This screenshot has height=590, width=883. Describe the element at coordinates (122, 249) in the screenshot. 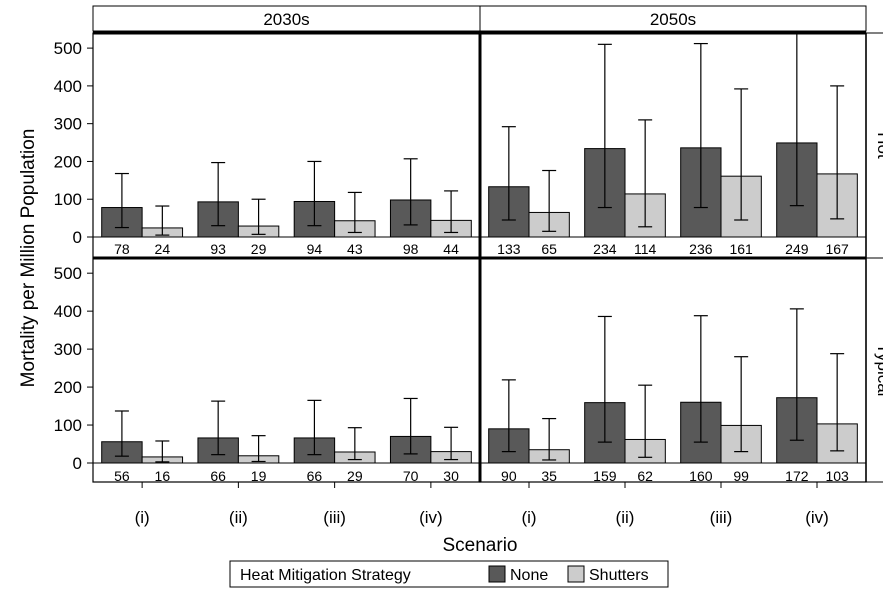

I see `data-label-none: 78` at that location.